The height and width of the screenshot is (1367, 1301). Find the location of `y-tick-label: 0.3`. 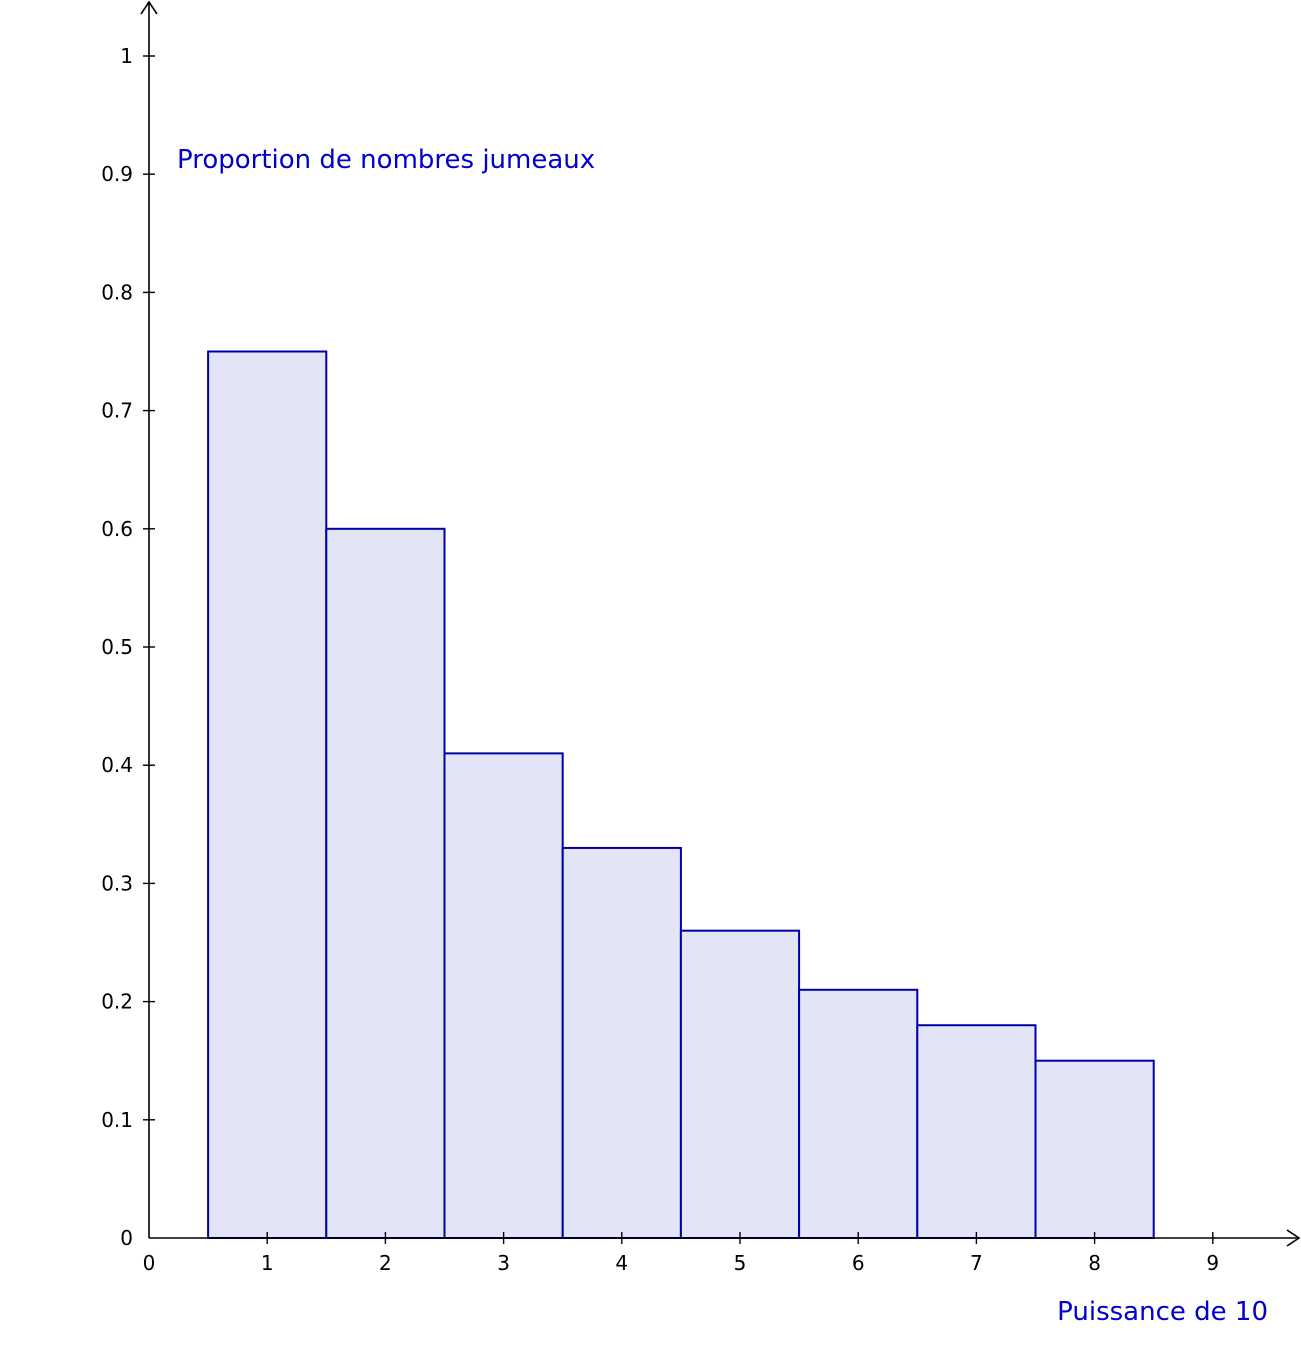

y-tick-label: 0.3 is located at coordinates (117, 883).